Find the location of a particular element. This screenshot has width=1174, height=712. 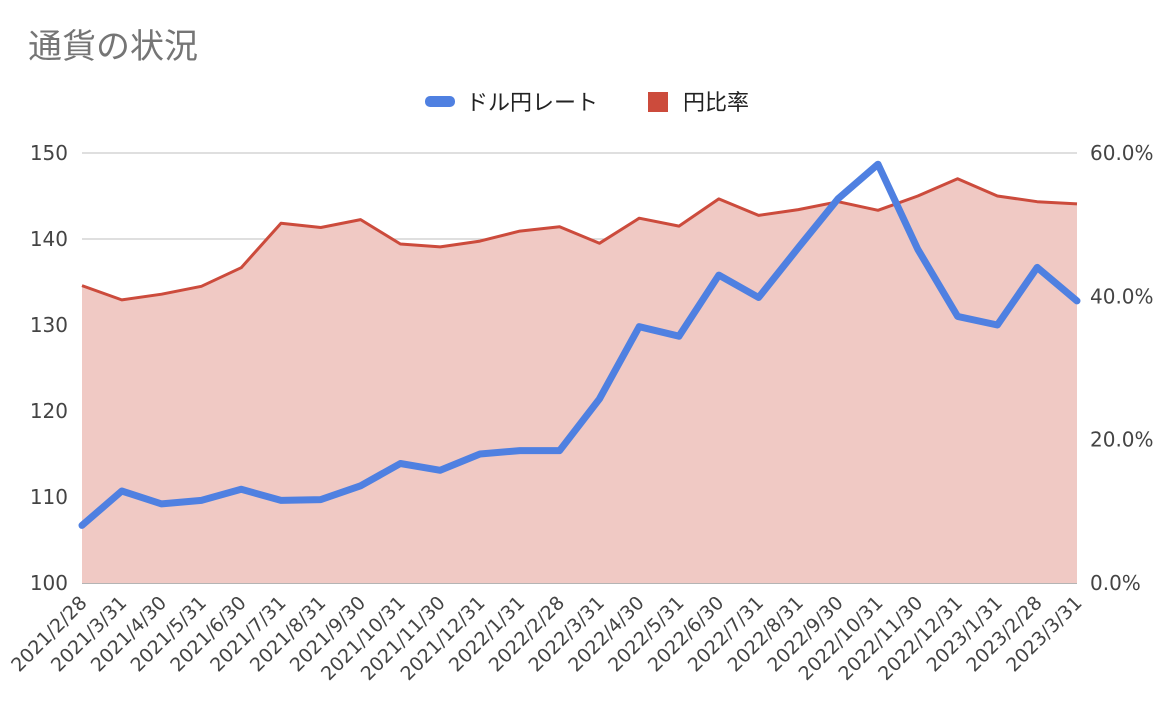

left-tick-label: 130 is located at coordinates (49, 325).